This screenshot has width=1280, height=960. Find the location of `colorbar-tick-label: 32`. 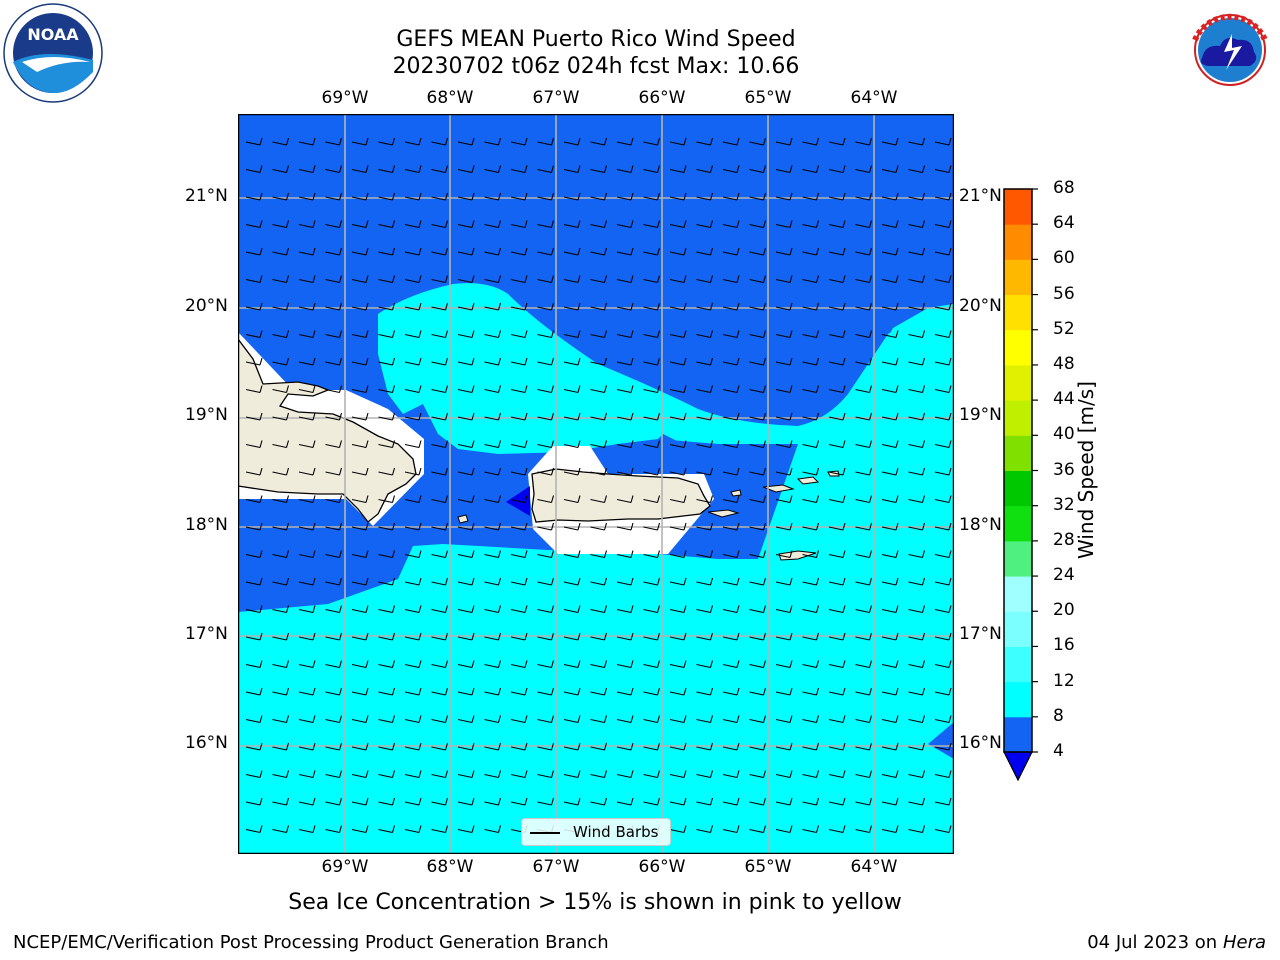

colorbar-tick-label: 32 is located at coordinates (1064, 504).